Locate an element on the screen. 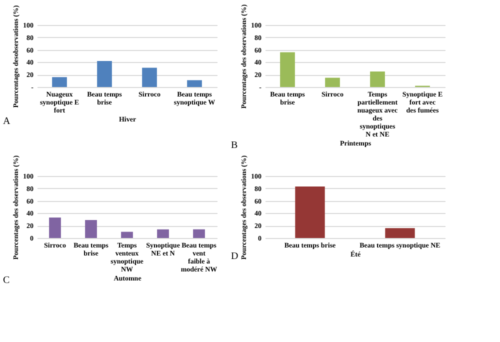  text: B is located at coordinates (234, 145).